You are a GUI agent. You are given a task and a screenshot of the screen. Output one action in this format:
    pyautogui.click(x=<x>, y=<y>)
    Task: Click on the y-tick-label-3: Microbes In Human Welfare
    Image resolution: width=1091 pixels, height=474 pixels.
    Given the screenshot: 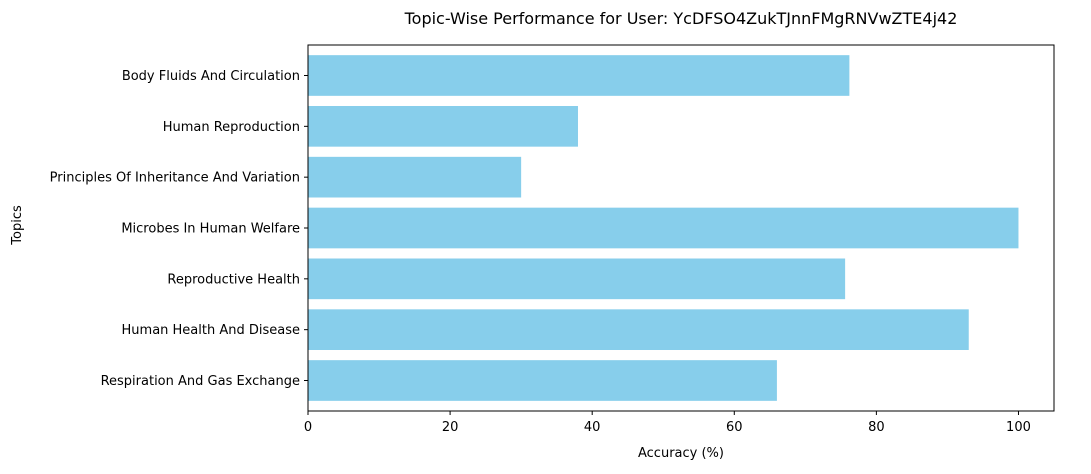 What is the action you would take?
    pyautogui.click(x=210, y=229)
    